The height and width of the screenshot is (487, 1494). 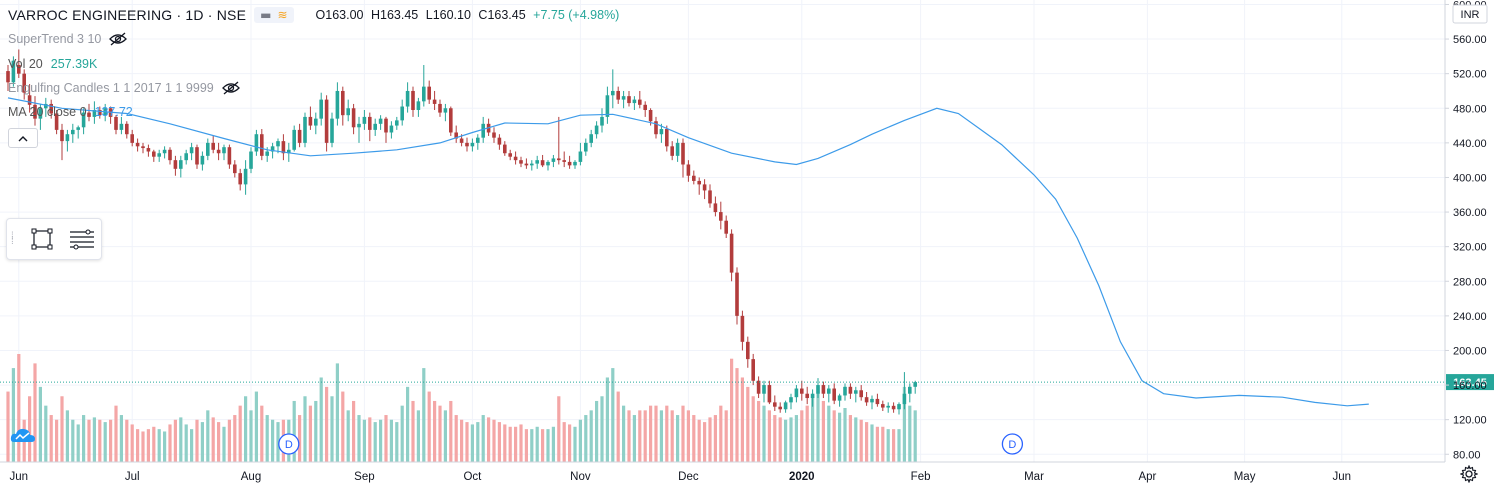 What do you see at coordinates (52, 64) in the screenshot?
I see `indicator-volume: Vol 20 257.39K` at bounding box center [52, 64].